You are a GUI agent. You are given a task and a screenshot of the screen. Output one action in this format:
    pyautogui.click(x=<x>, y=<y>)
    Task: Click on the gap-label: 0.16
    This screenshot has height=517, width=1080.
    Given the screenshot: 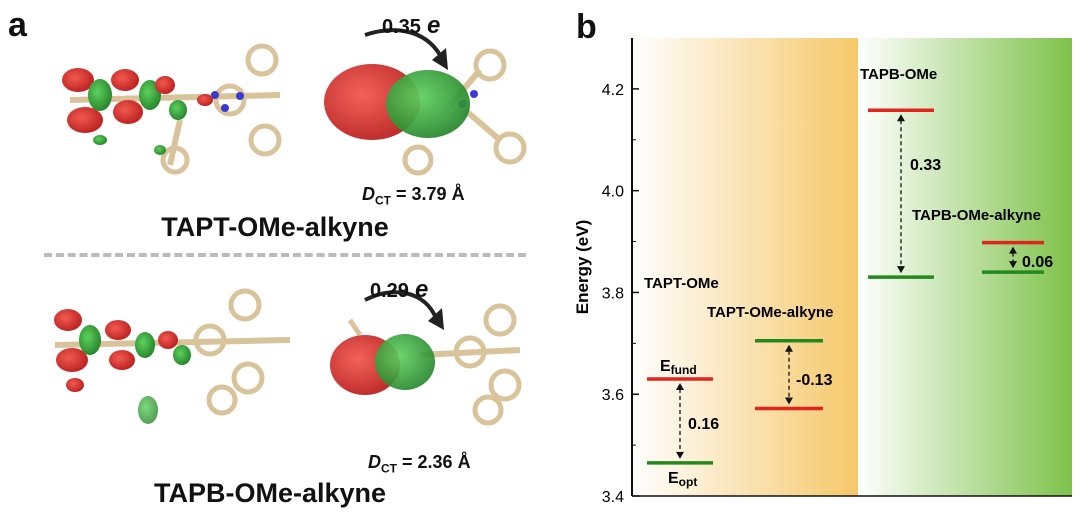 What is the action you would take?
    pyautogui.click(x=703, y=424)
    